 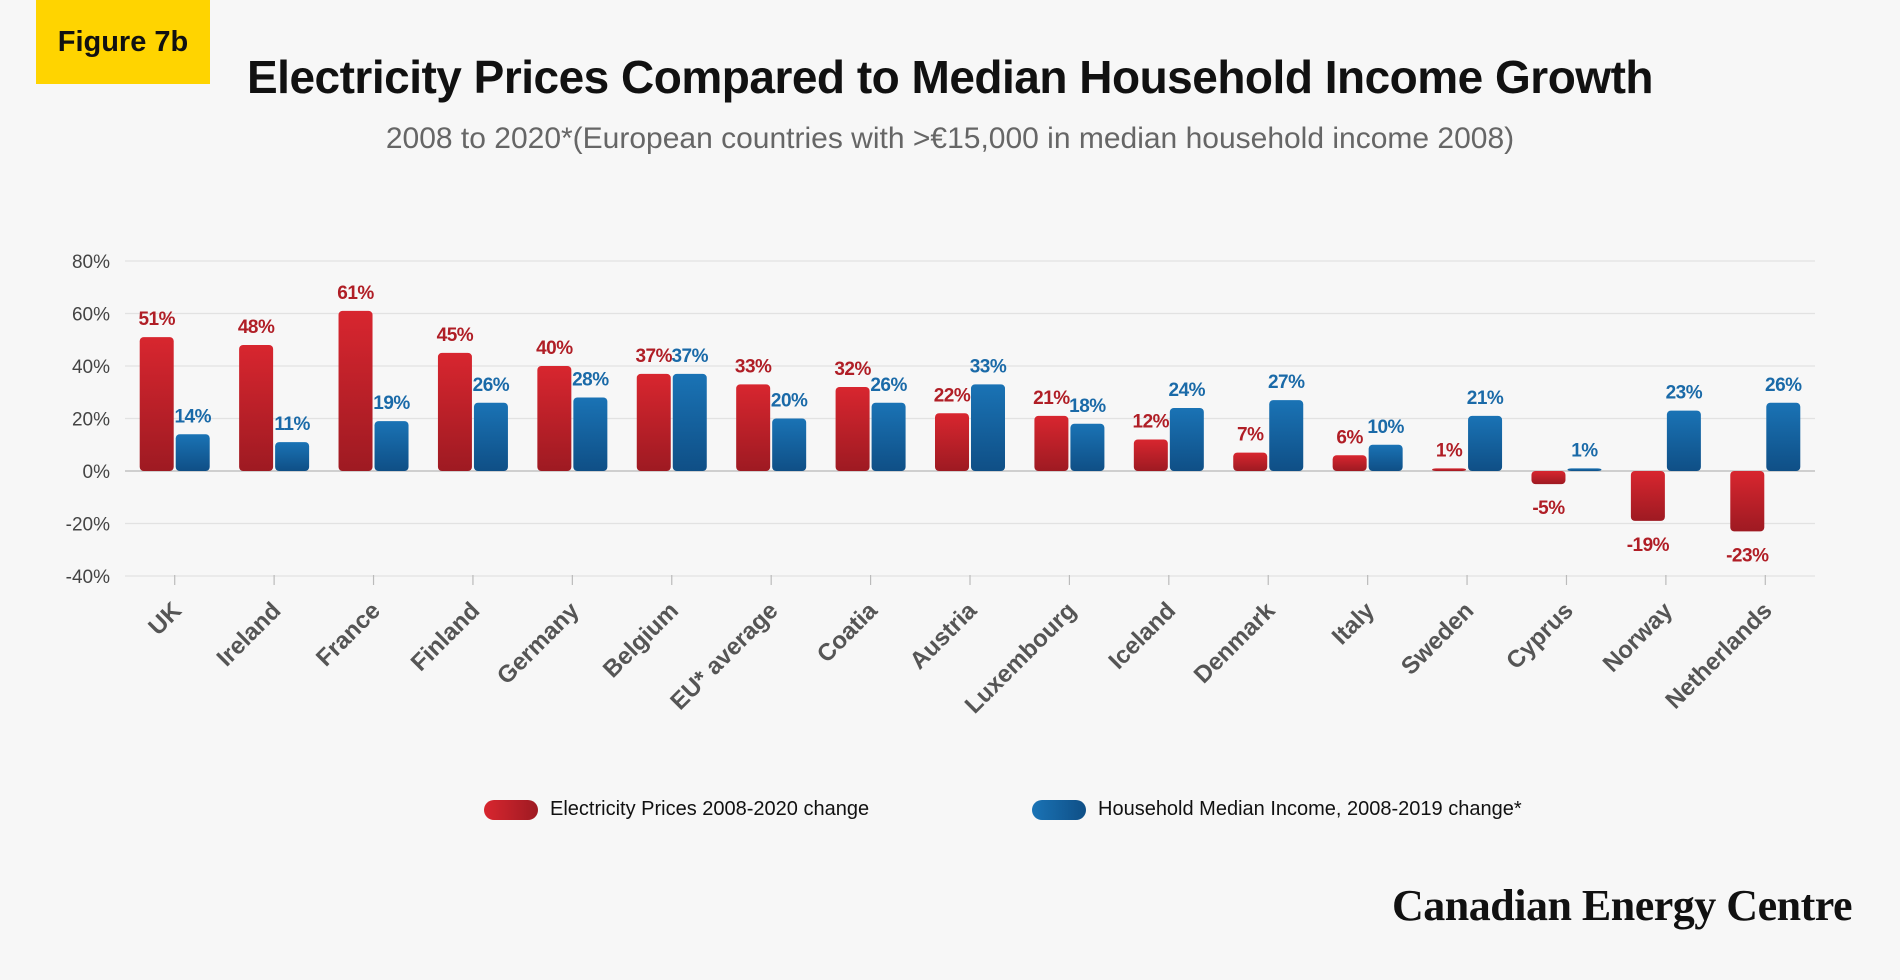 I want to click on y-tick-label: 60%, so click(x=91, y=315).